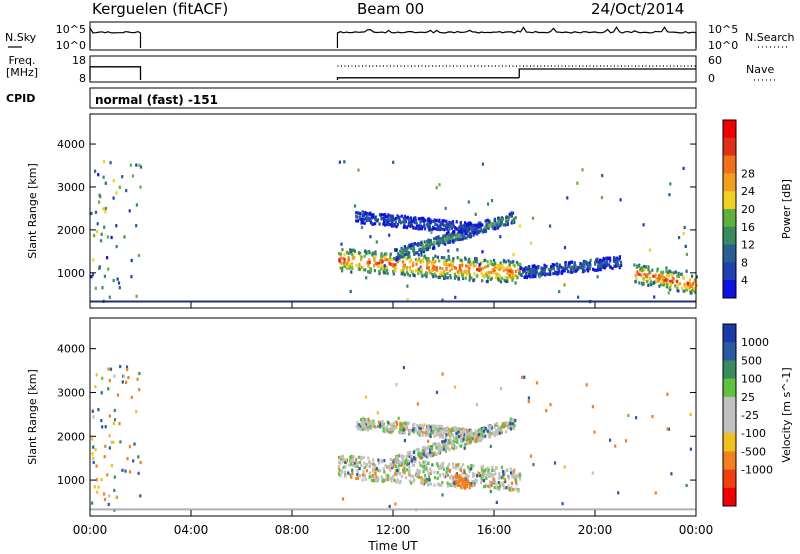 The height and width of the screenshot is (554, 800). What do you see at coordinates (786, 414) in the screenshot?
I see `colorbar-label: Velocity [m s^-1]` at bounding box center [786, 414].